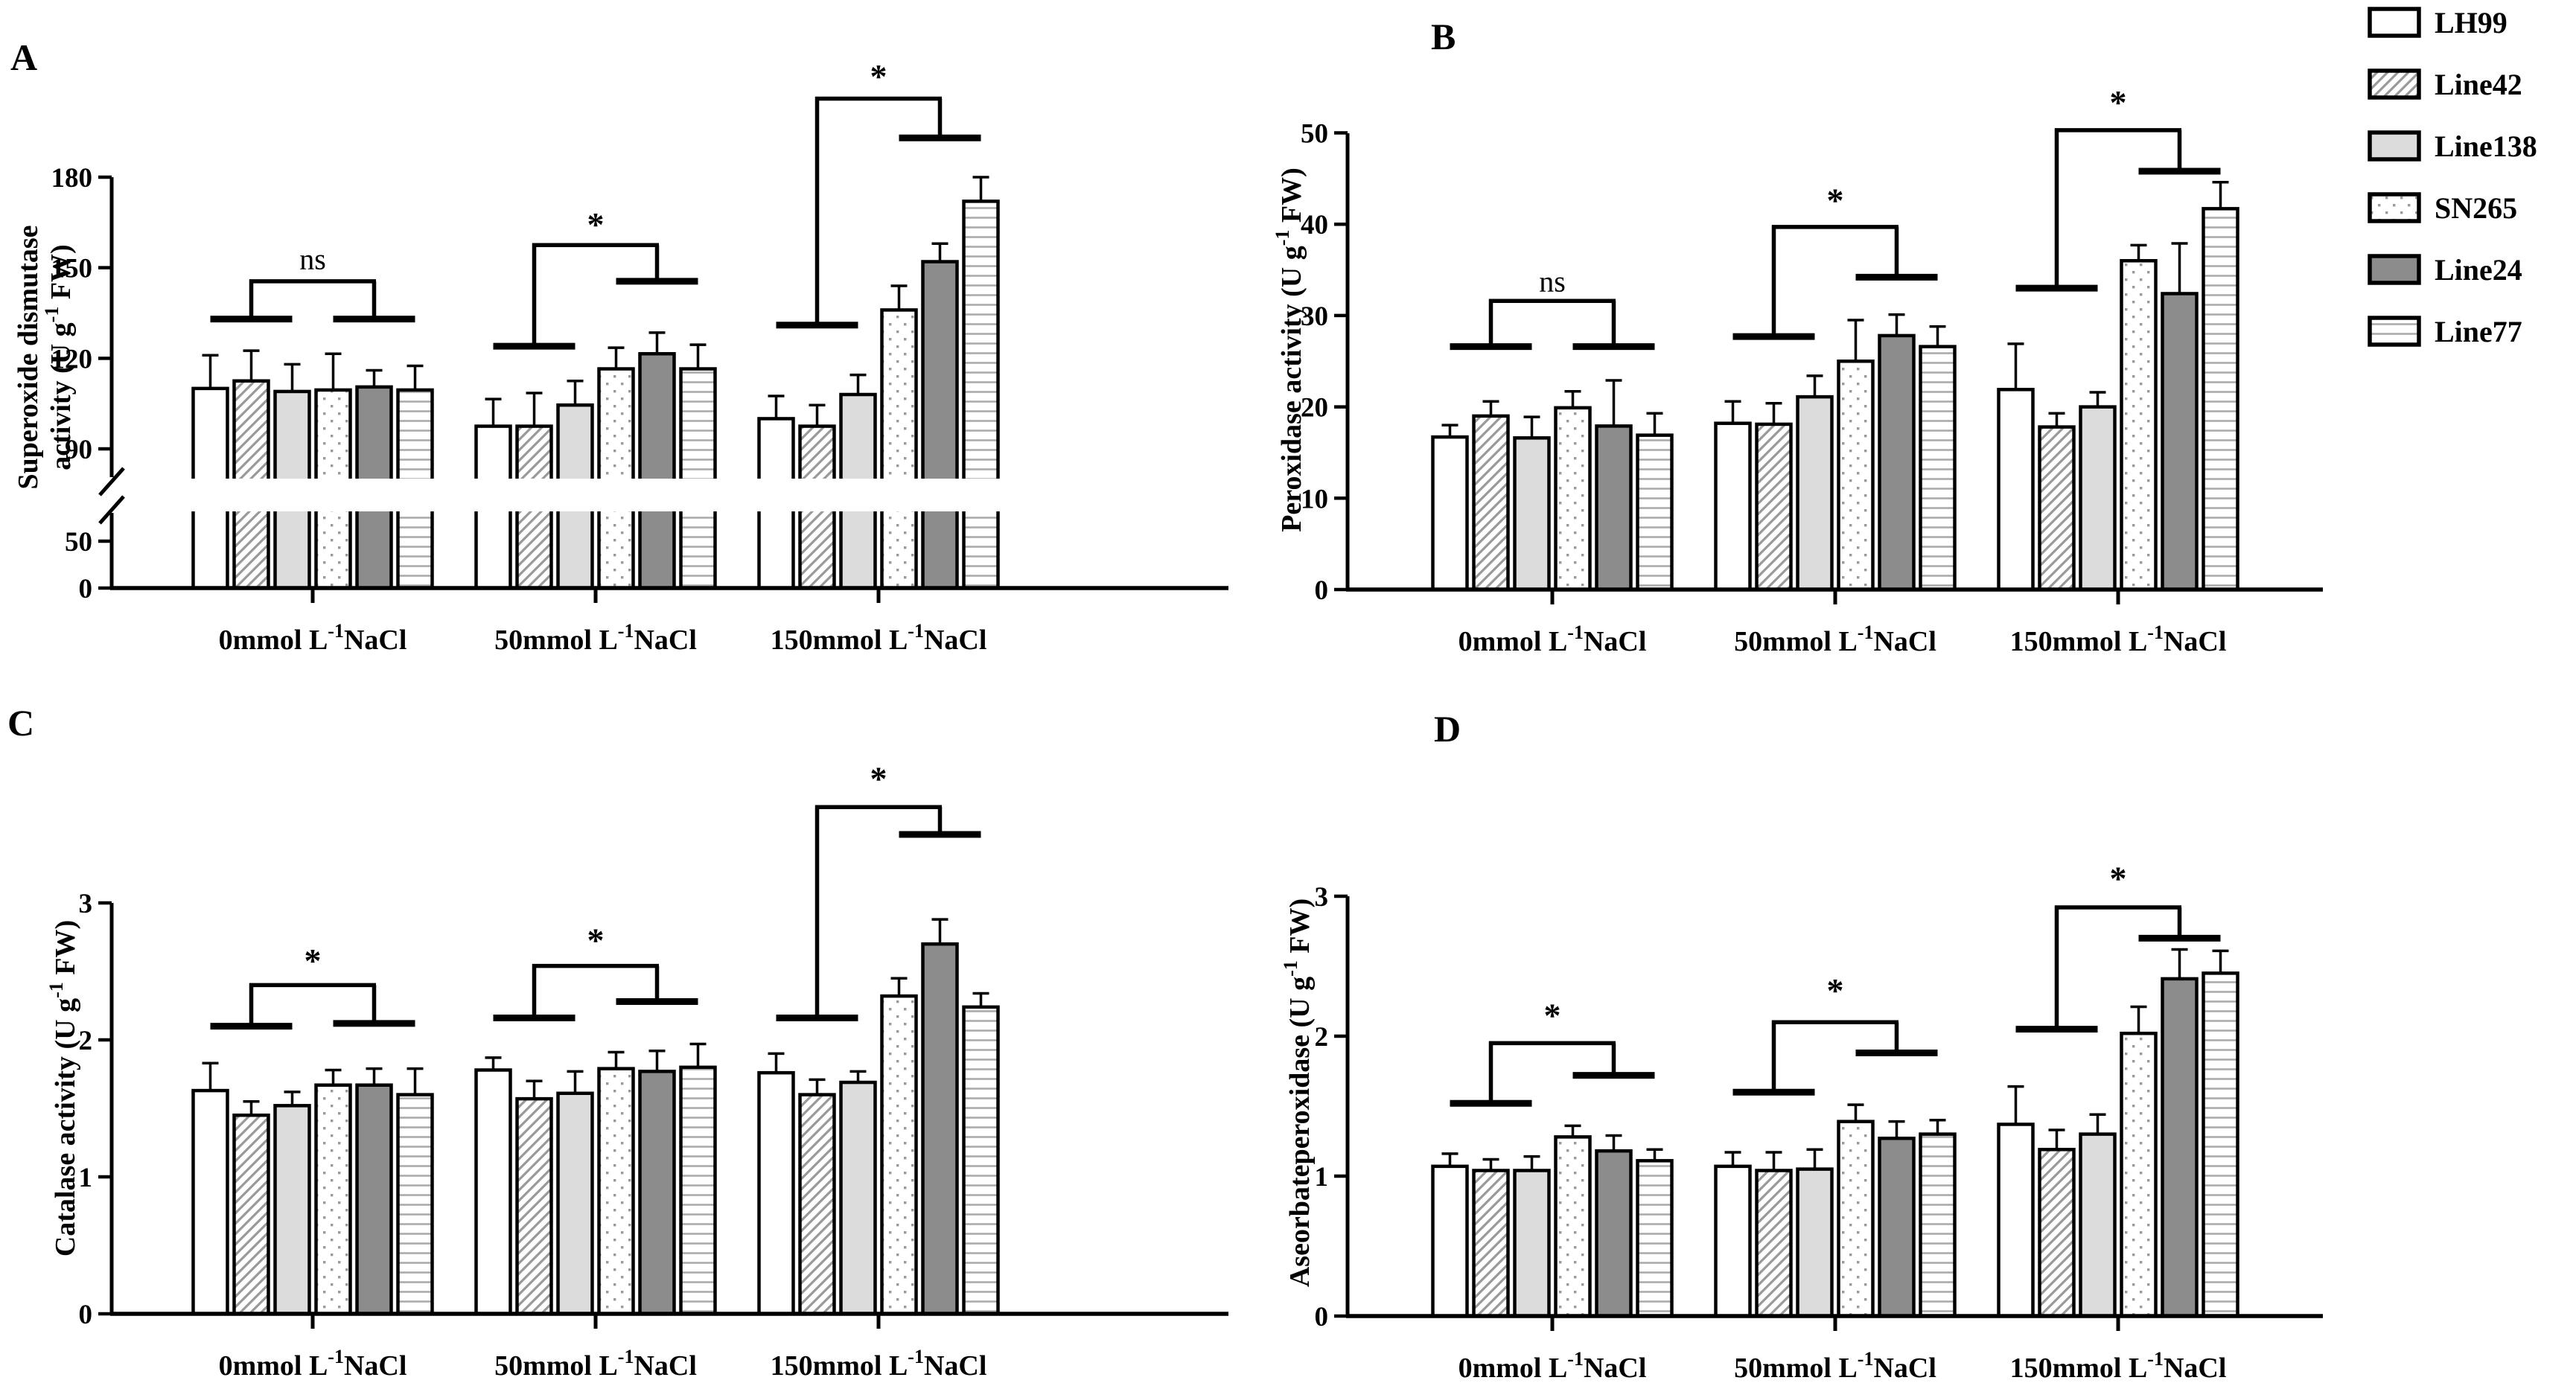 The height and width of the screenshot is (1389, 2576). What do you see at coordinates (1298, 1092) in the screenshot?
I see `y-axis-title: Aseorbateperoxidase (U g-1 FW)` at bounding box center [1298, 1092].